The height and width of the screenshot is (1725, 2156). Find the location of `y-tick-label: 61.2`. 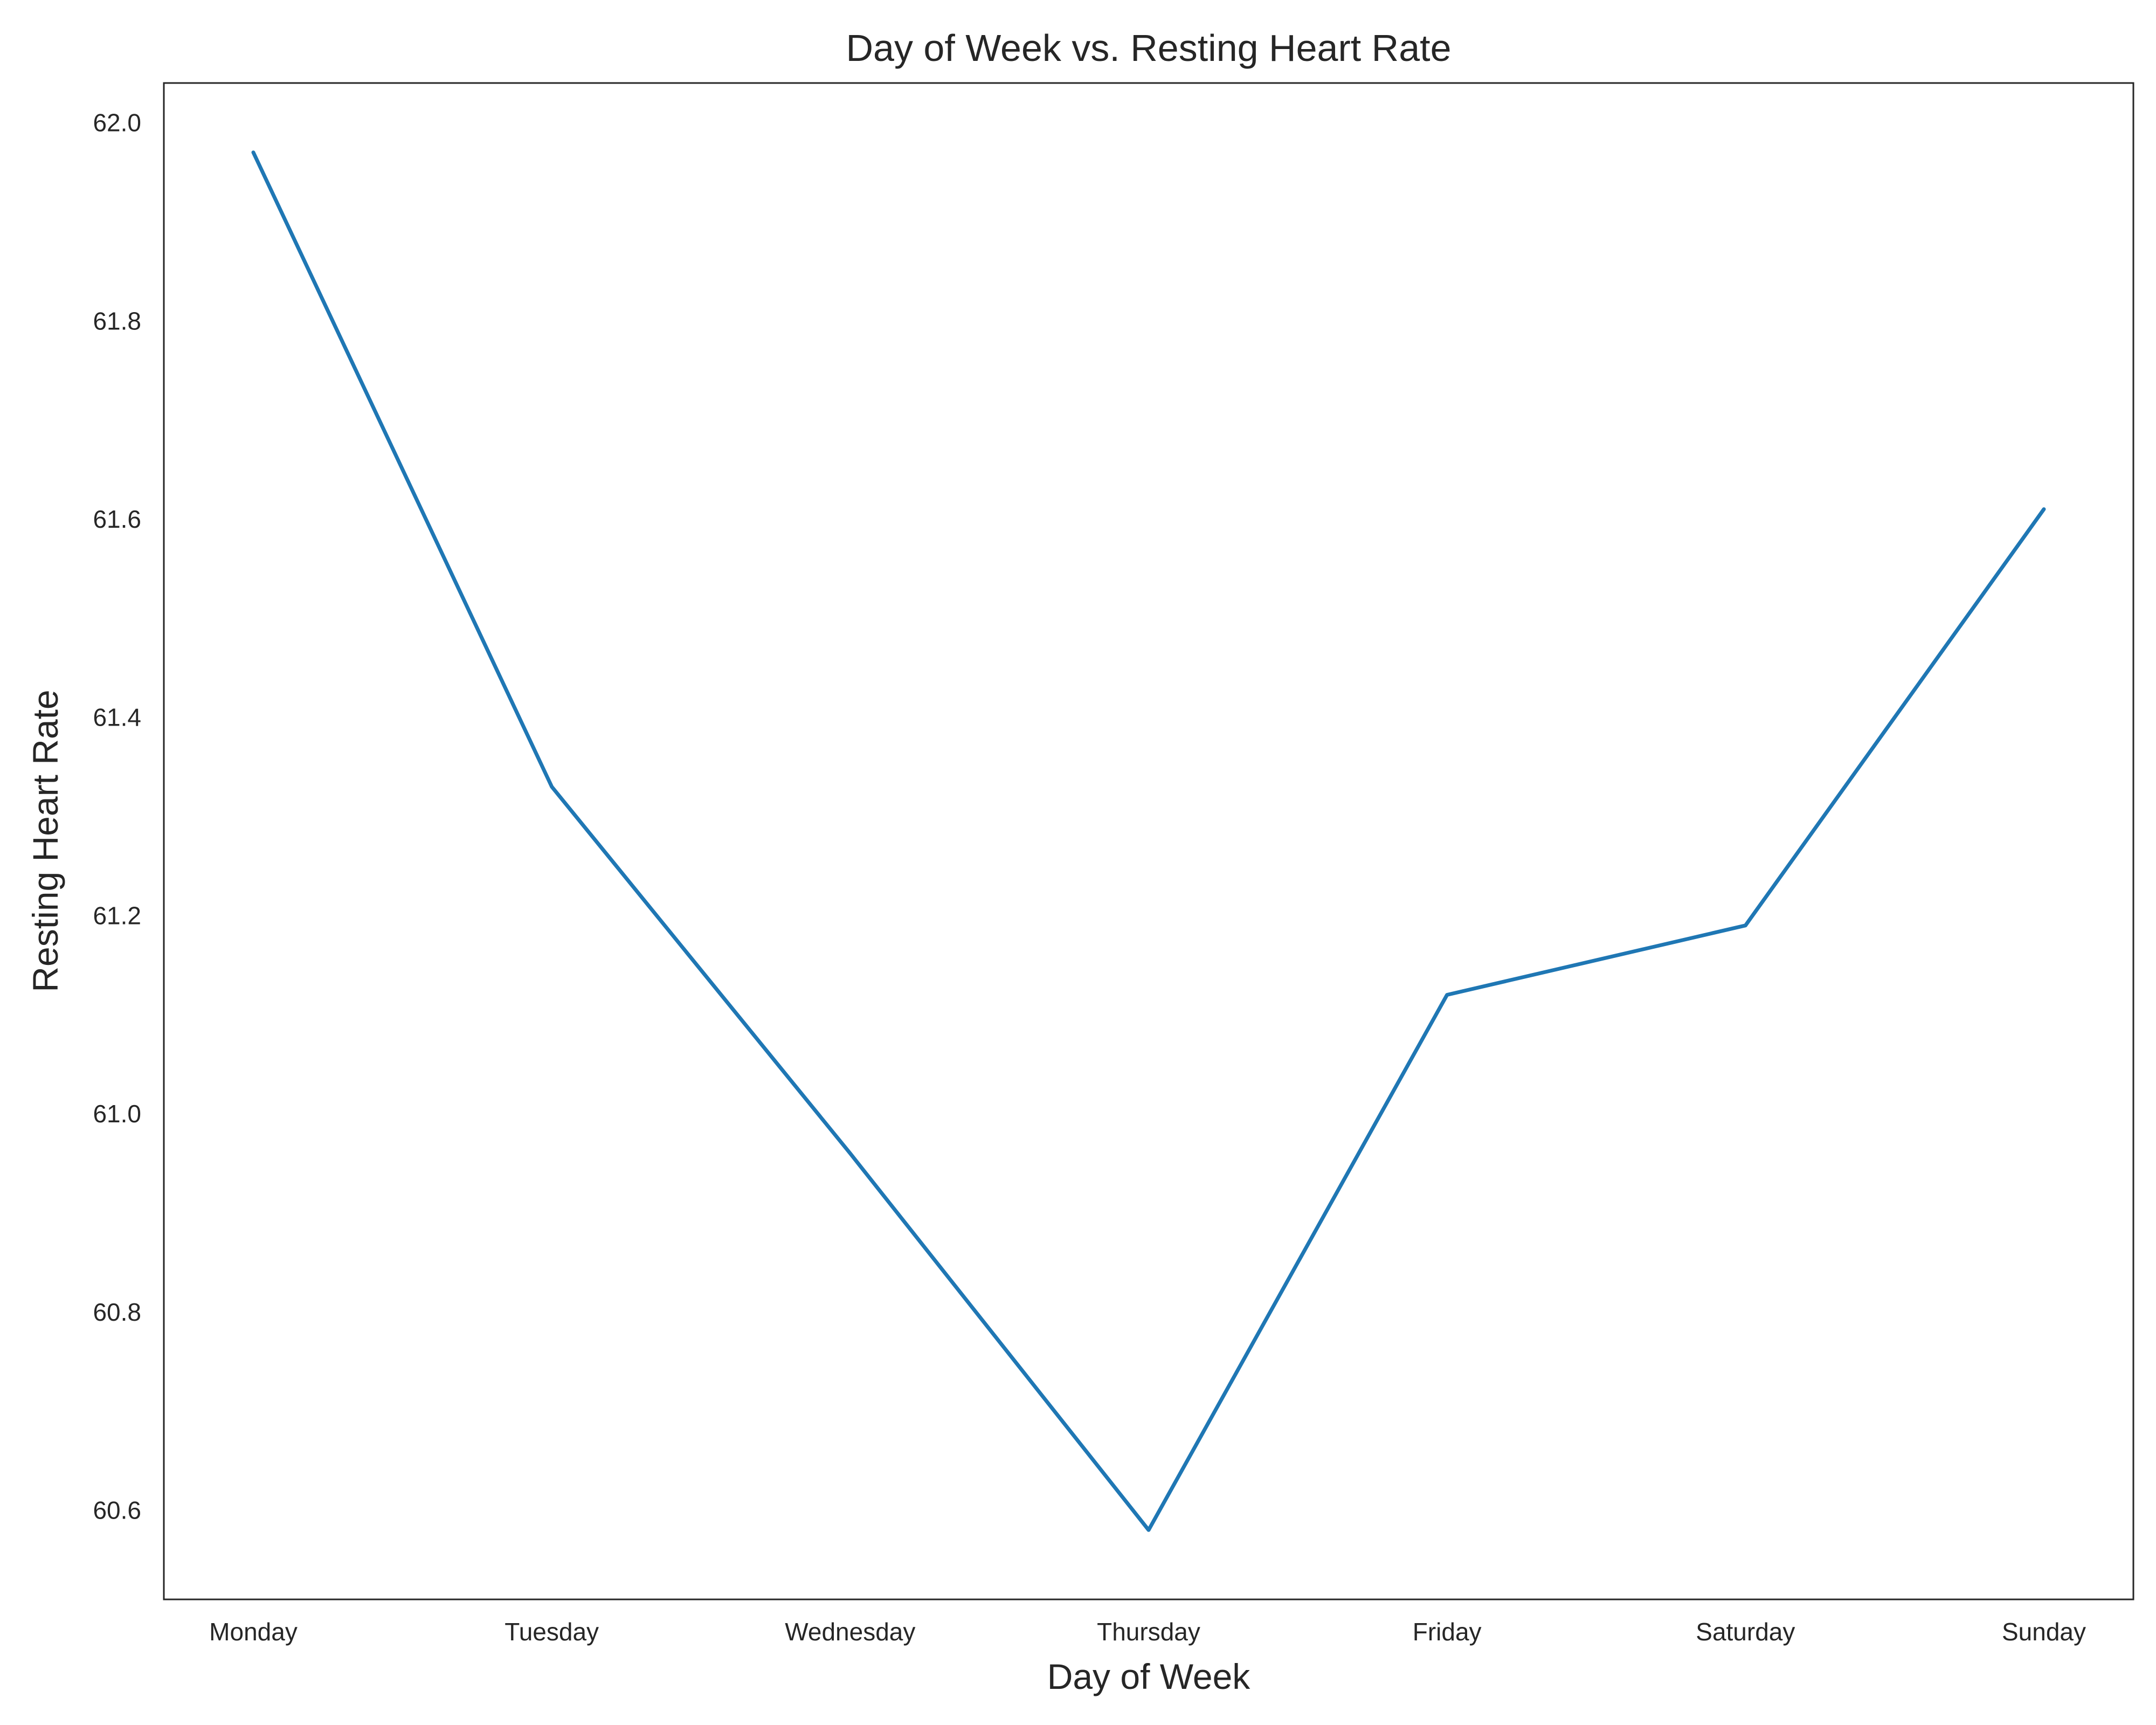

y-tick-label: 61.2 is located at coordinates (117, 915).